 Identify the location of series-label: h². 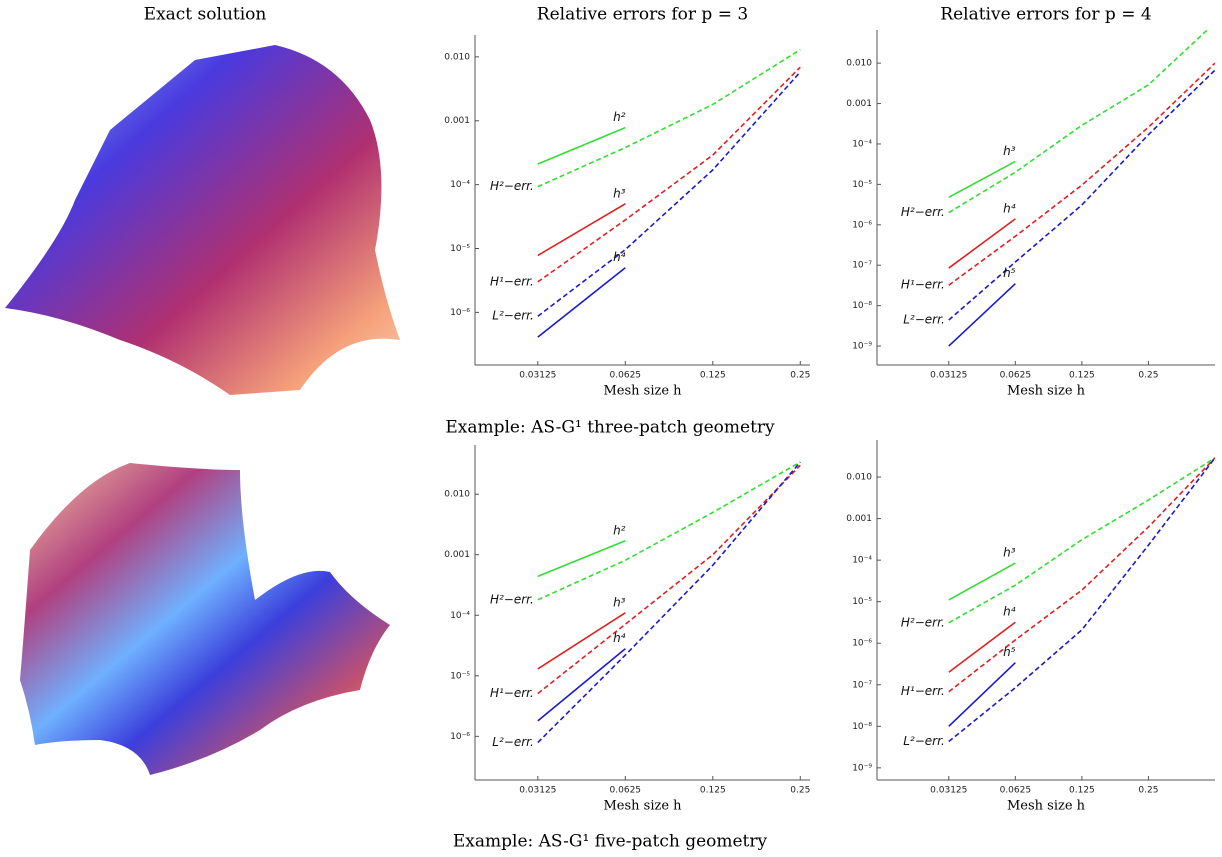
(619, 117).